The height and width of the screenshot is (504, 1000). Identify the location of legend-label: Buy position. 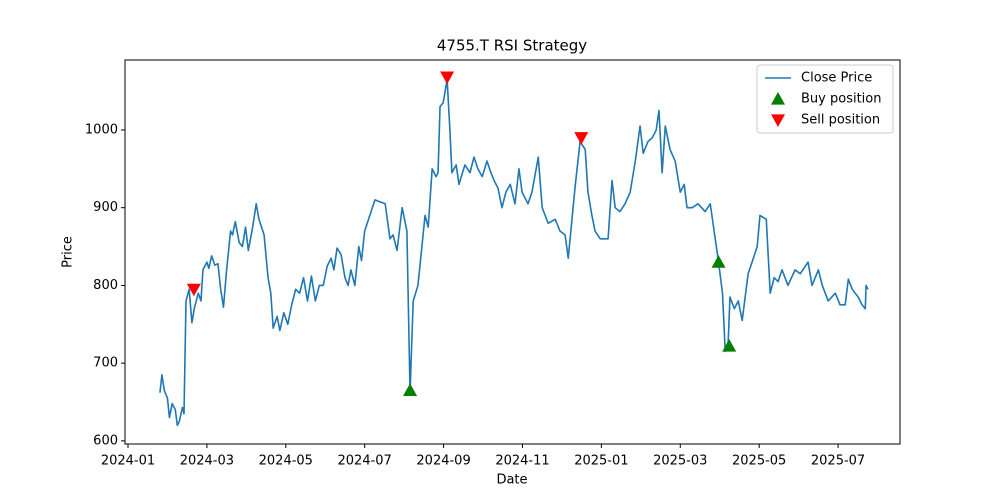
(841, 99).